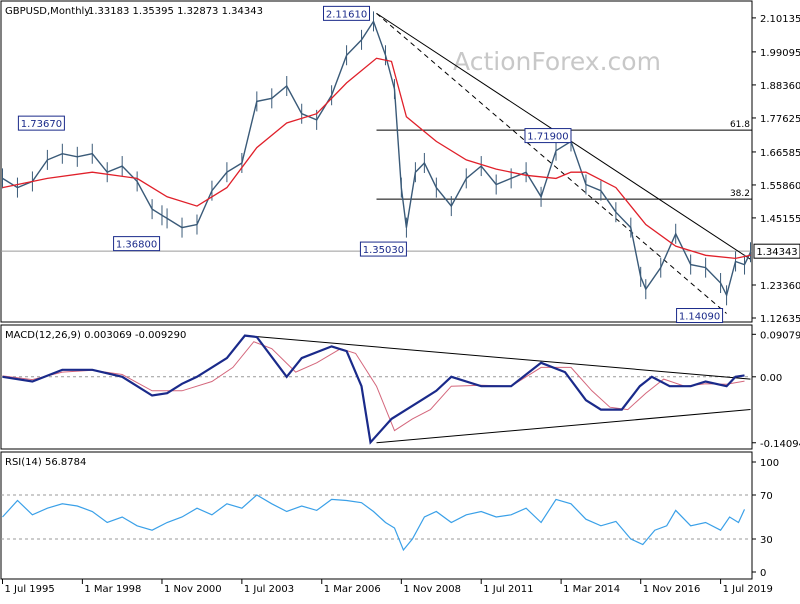 This screenshot has width=800, height=604. What do you see at coordinates (432, 589) in the screenshot?
I see `x-tick-label: 1 Nov 2008` at bounding box center [432, 589].